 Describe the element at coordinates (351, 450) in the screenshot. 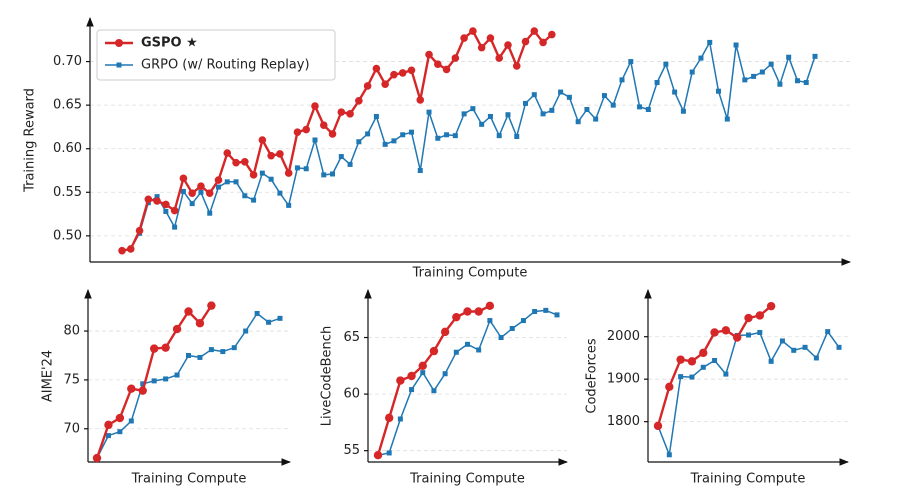

I see `y-tick-label: 55` at that location.